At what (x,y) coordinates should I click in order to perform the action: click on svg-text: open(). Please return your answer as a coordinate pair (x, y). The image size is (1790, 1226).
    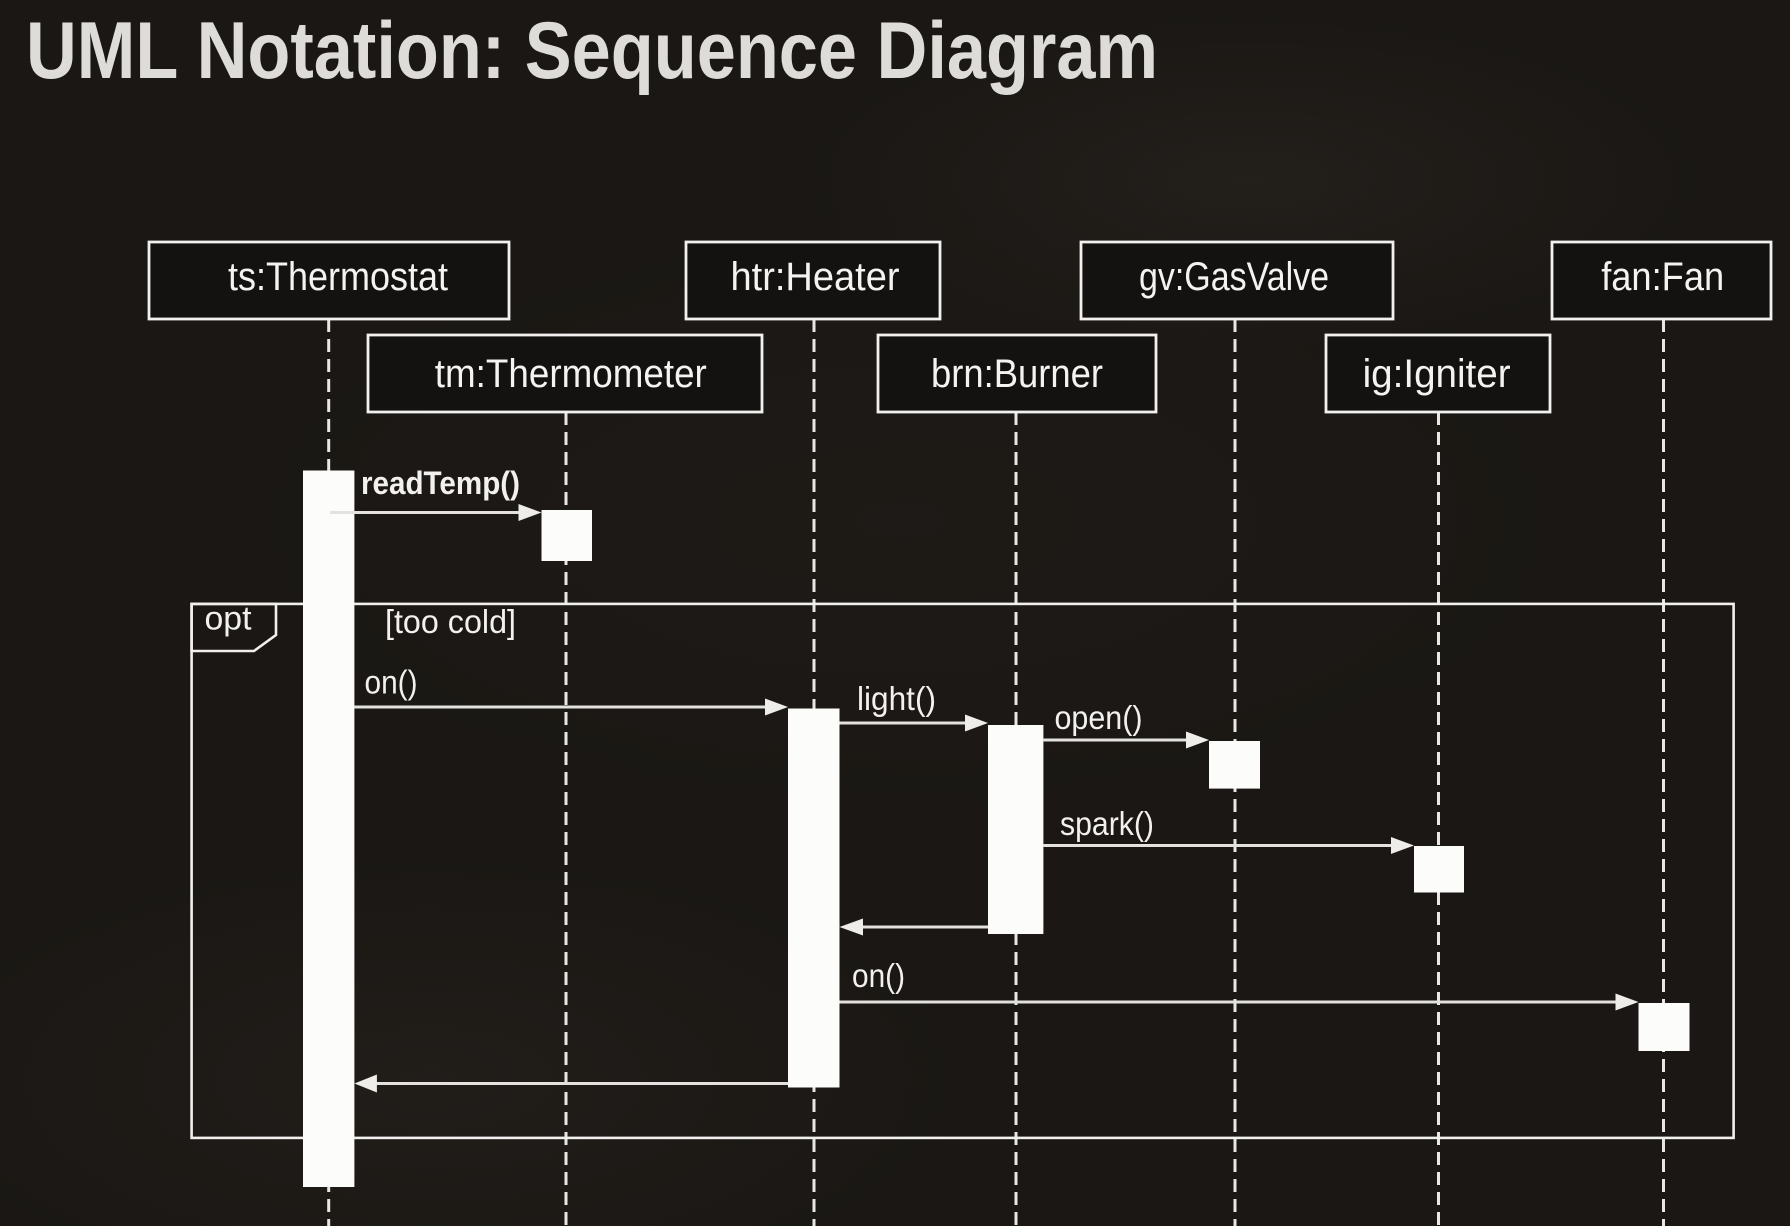
    Looking at the image, I should click on (1099, 717).